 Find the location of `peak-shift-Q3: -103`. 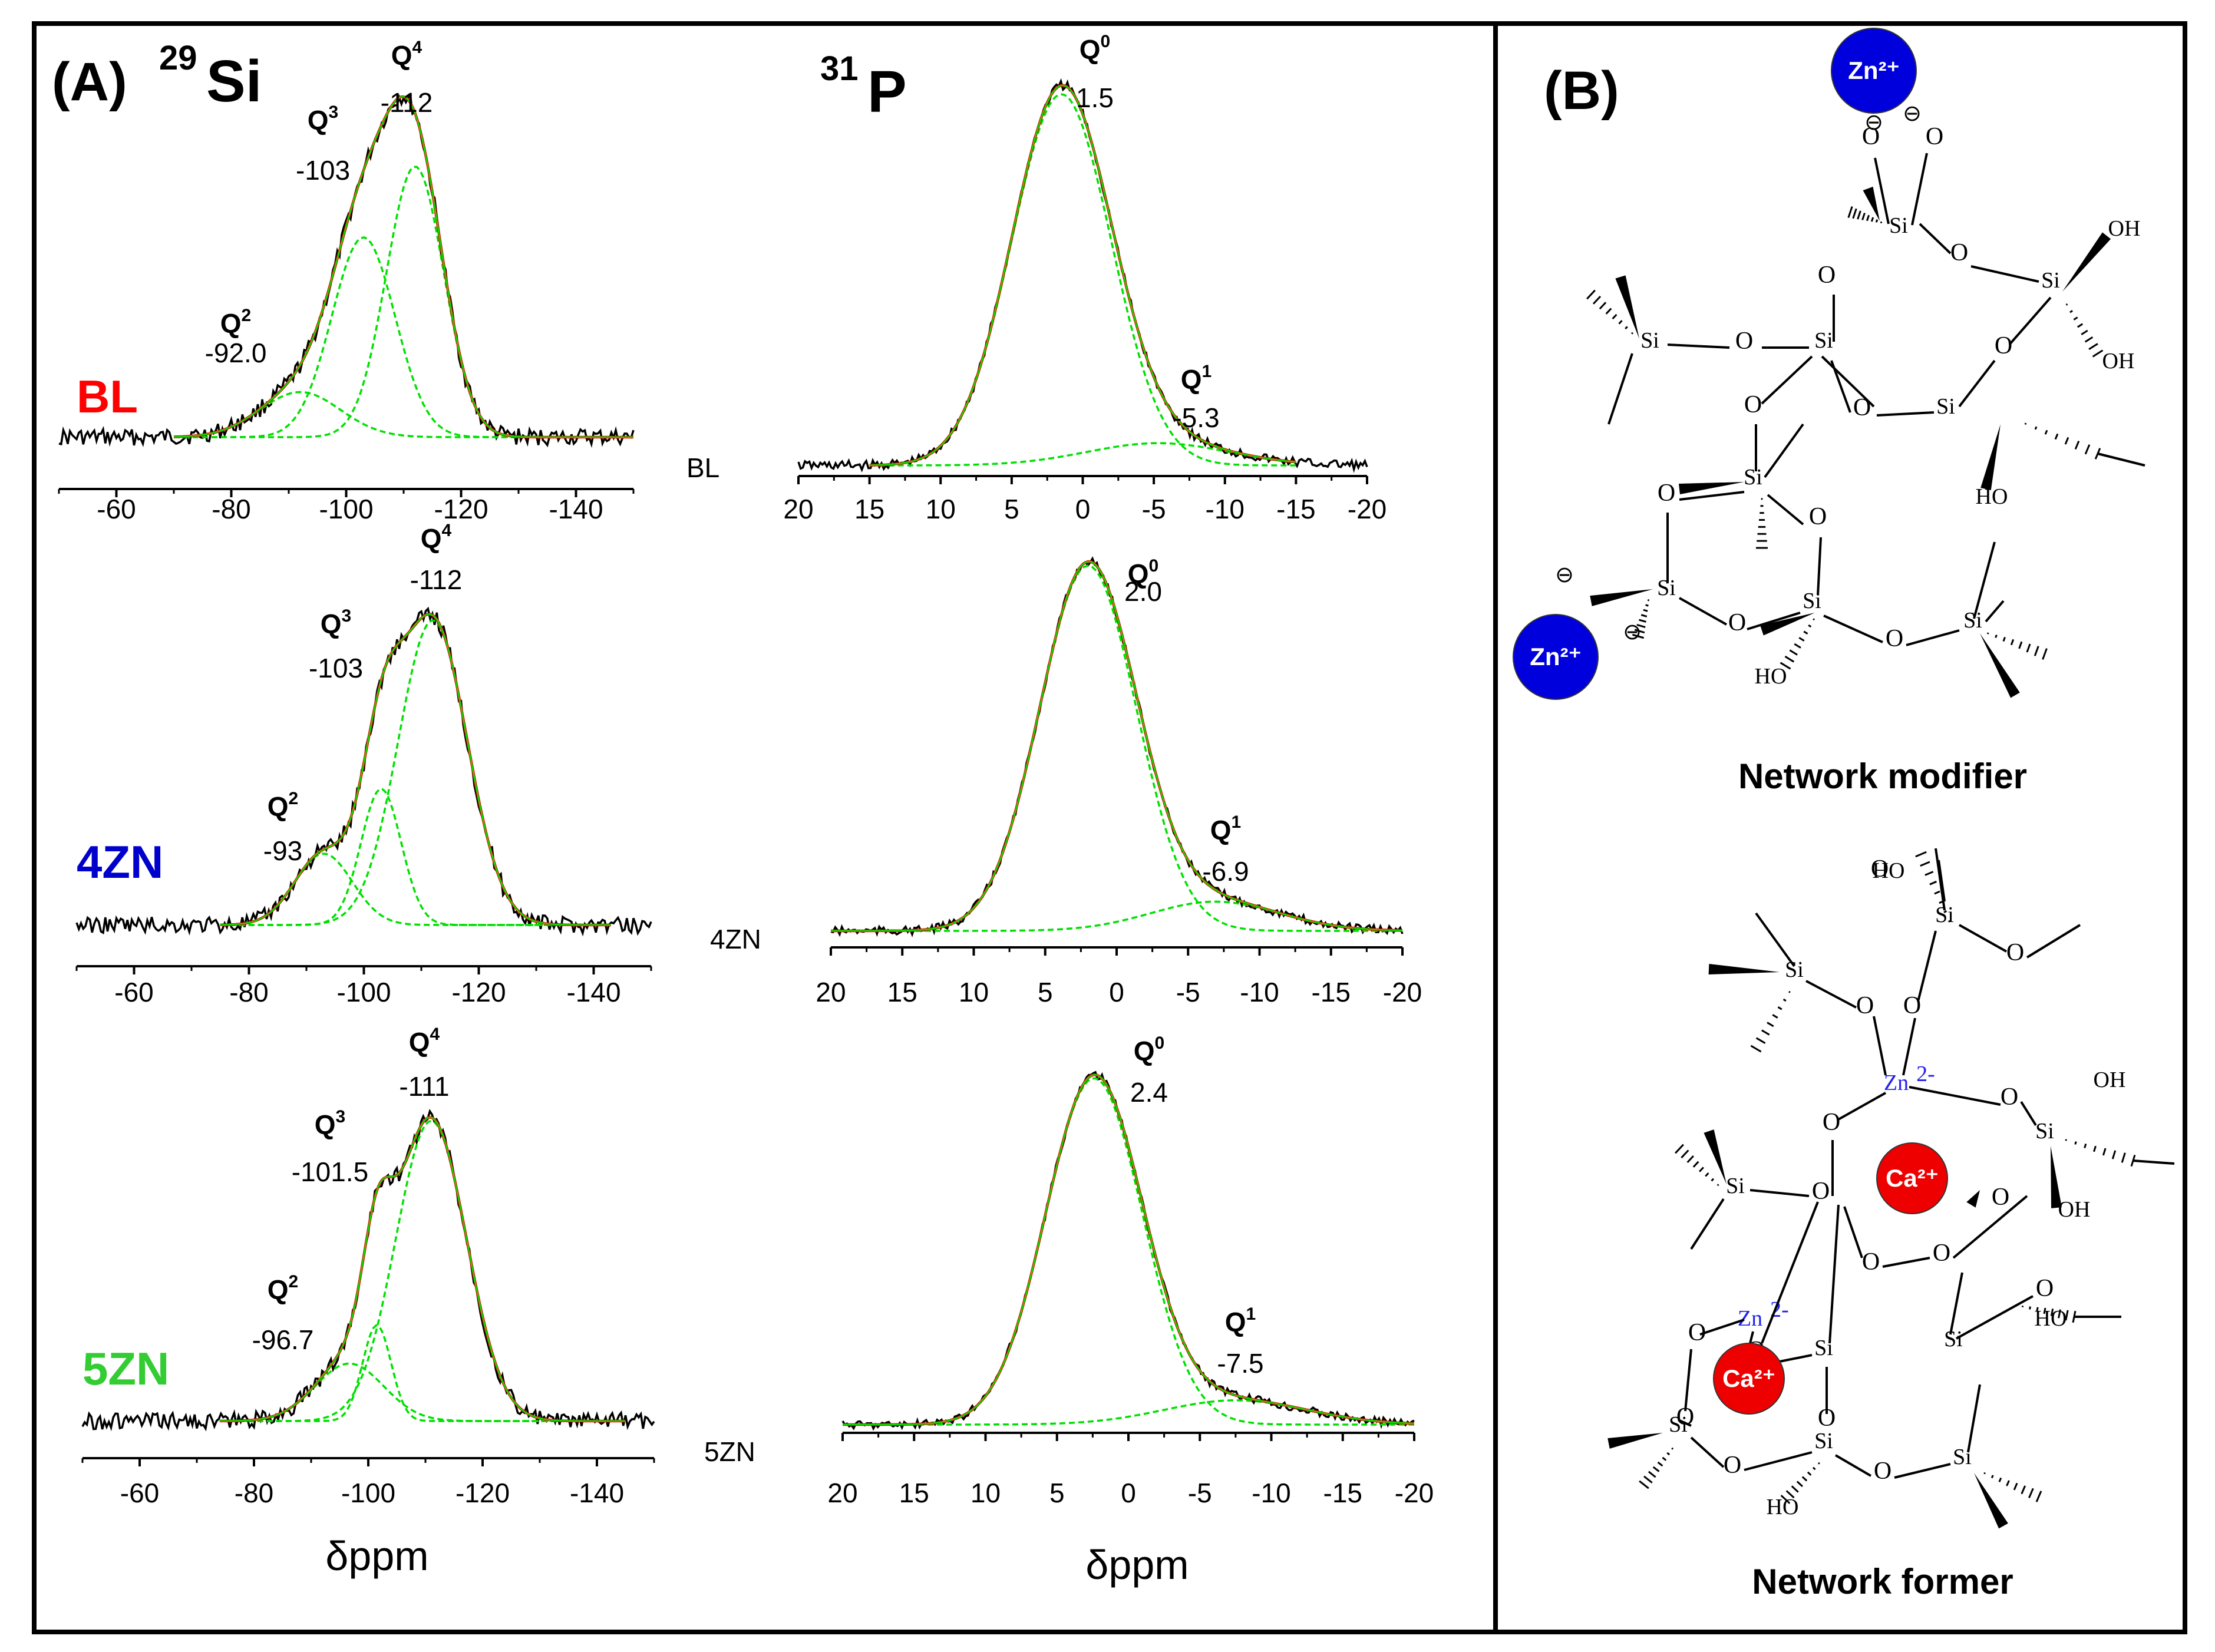

peak-shift-Q3: -103 is located at coordinates (323, 170).